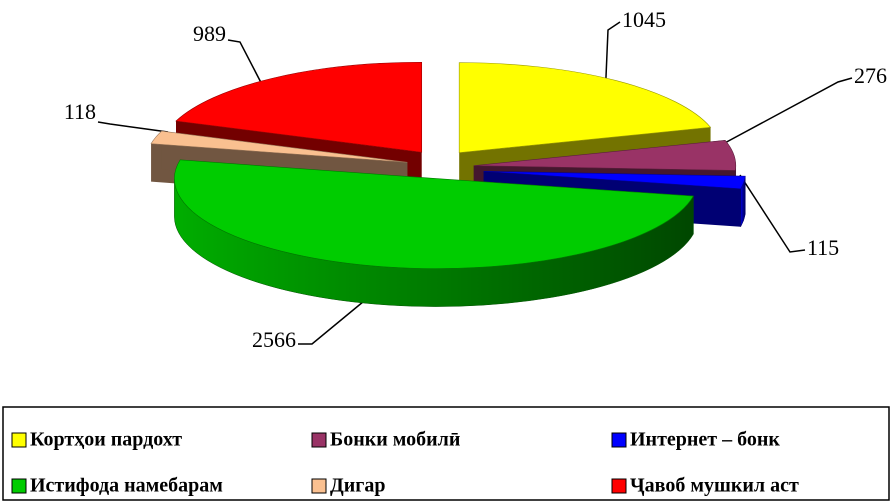 This screenshot has height=502, width=892. I want to click on legend-label: Дигар, so click(358, 486).